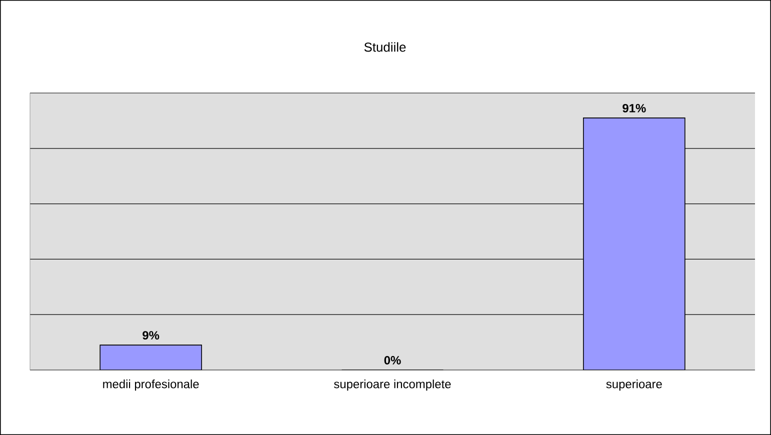 Image resolution: width=771 pixels, height=435 pixels. What do you see at coordinates (385, 47) in the screenshot?
I see `chart-title: Studiile` at bounding box center [385, 47].